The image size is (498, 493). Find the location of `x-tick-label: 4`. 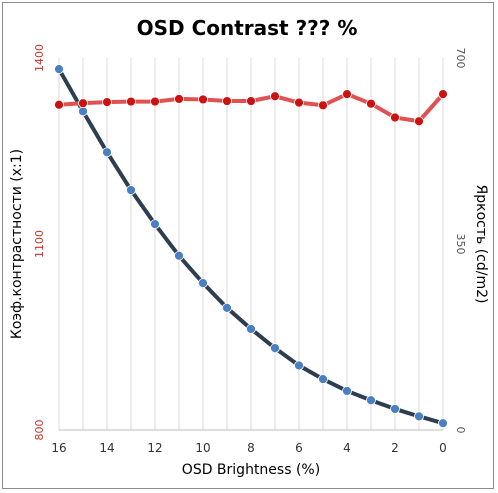

x-tick-label: 4 is located at coordinates (347, 448).